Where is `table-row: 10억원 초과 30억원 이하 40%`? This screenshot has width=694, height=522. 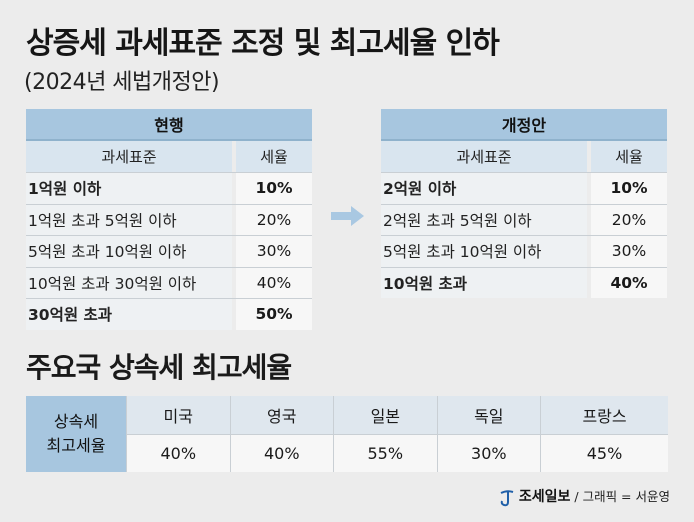 table-row: 10억원 초과 30억원 이하 40% is located at coordinates (169, 282).